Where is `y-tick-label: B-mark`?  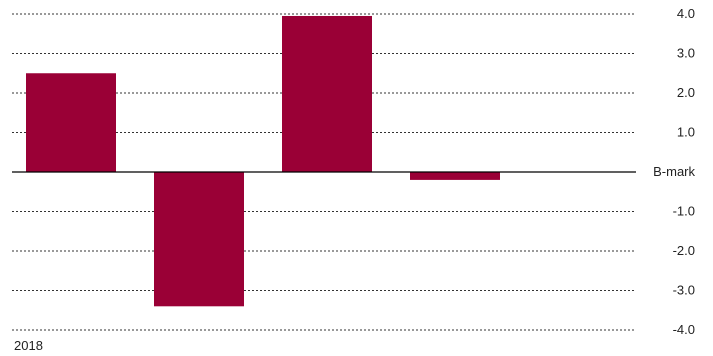
y-tick-label: B-mark is located at coordinates (674, 171).